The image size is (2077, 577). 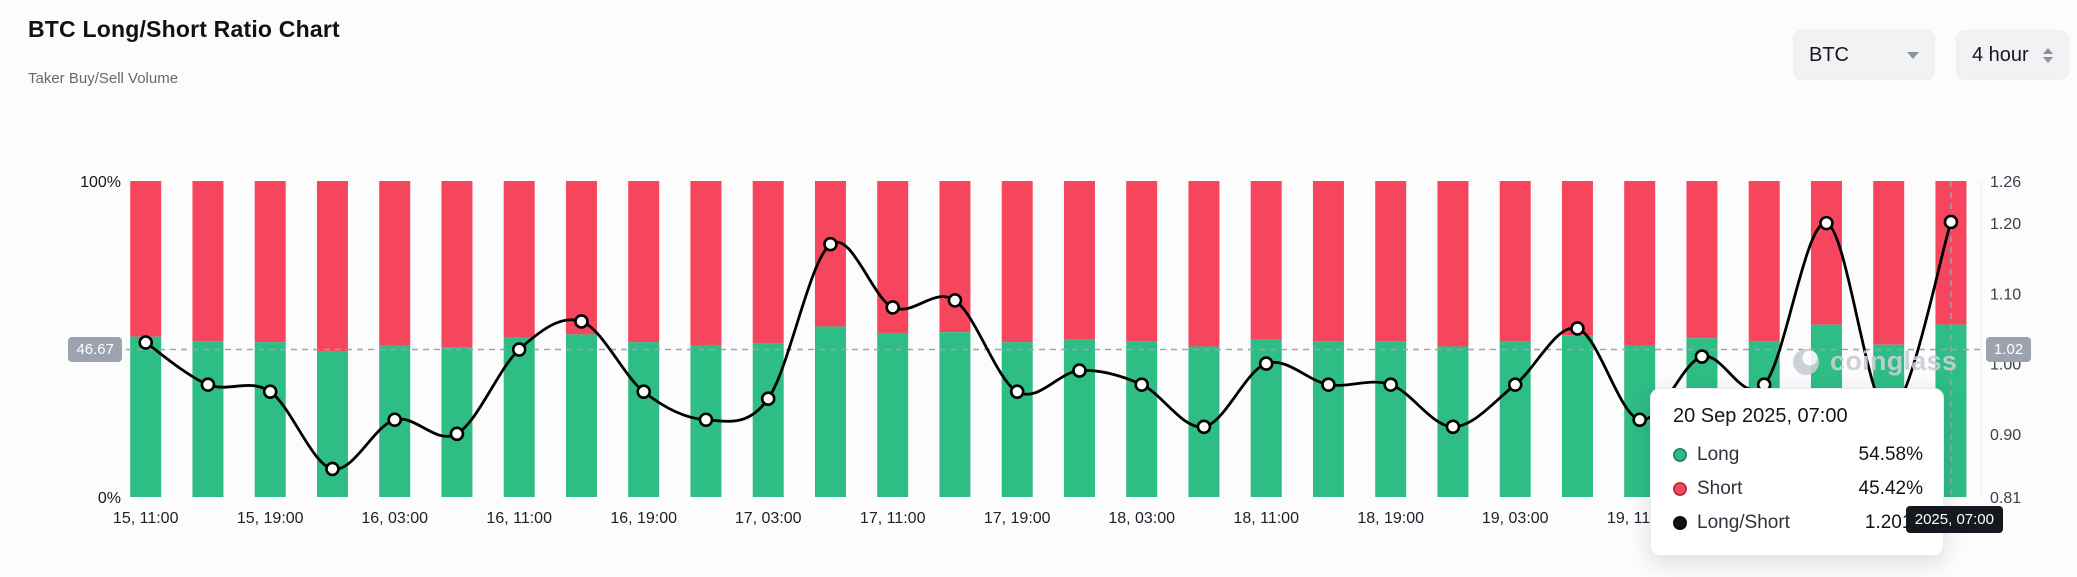 What do you see at coordinates (1017, 518) in the screenshot?
I see `x-axis-tick: 17, 19:00` at bounding box center [1017, 518].